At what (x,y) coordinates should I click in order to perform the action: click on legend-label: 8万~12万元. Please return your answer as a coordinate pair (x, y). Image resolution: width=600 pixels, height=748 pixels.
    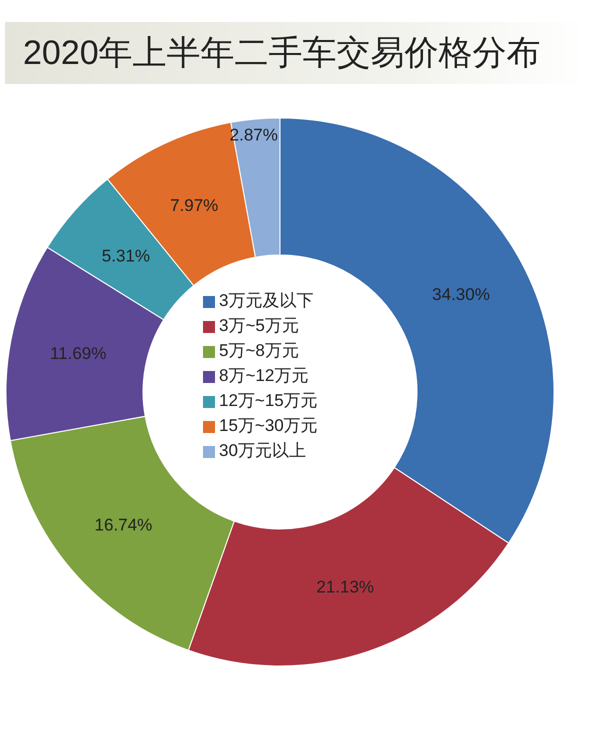
    Looking at the image, I should click on (263, 375).